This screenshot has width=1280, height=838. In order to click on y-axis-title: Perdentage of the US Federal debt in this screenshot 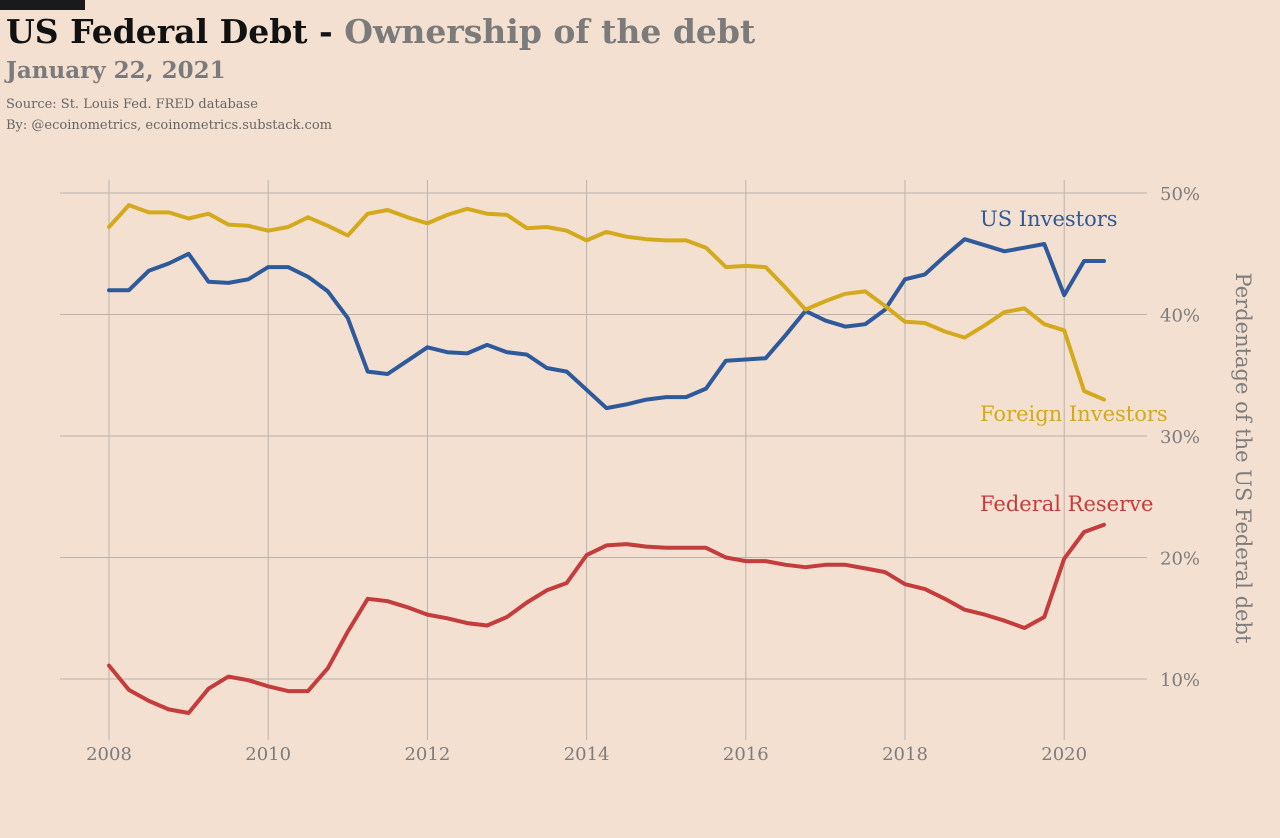, I will do `click(1243, 458)`.